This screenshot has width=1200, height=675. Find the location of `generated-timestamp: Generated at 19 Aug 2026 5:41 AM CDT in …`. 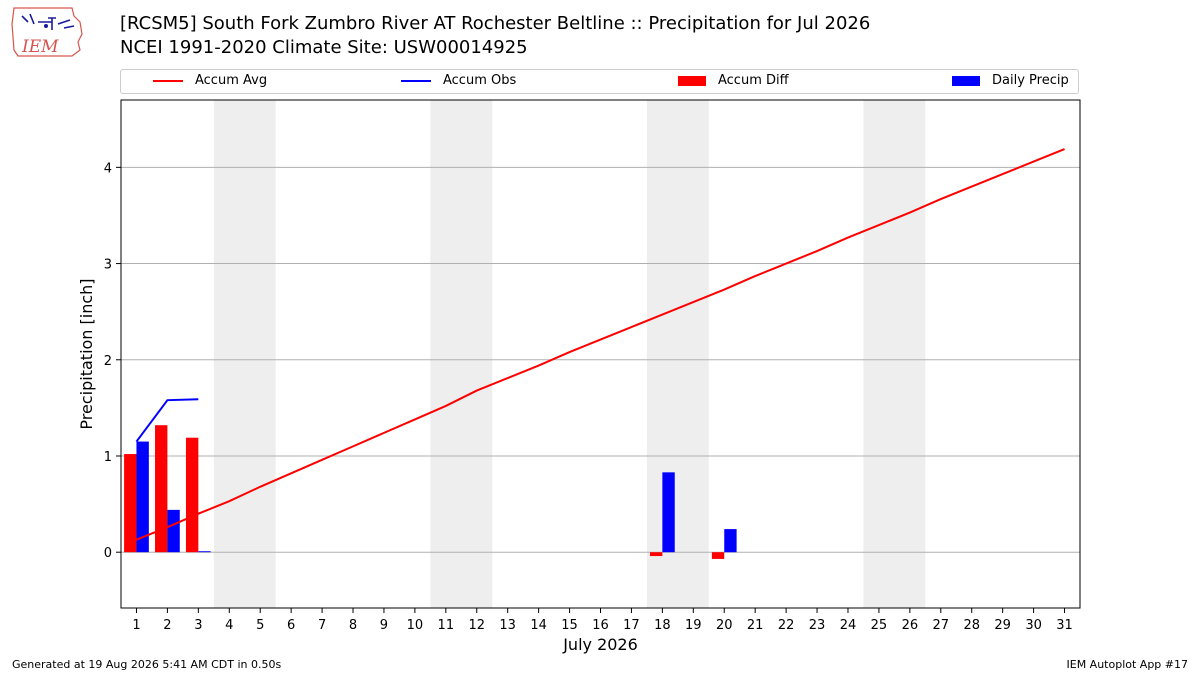

generated-timestamp: Generated at 19 Aug 2026 5:41 AM CDT in … is located at coordinates (147, 664).